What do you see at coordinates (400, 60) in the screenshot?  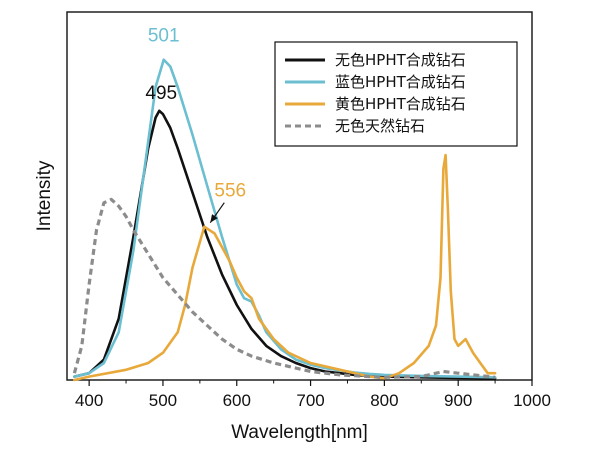 I see `legend-label-1: 无色HPHT合成钻石` at bounding box center [400, 60].